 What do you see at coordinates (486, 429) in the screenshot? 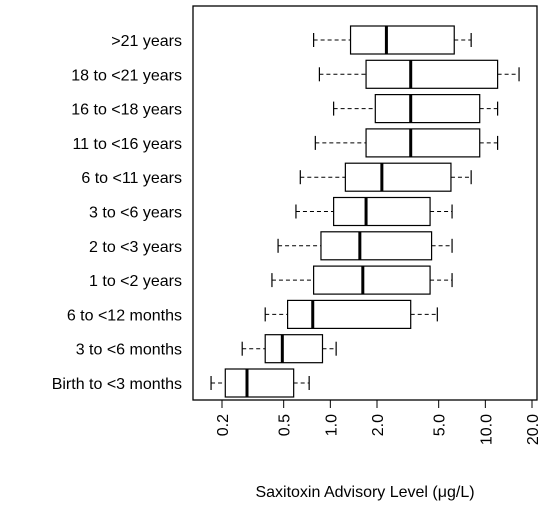
I see `x-tick-label: 10.0` at bounding box center [486, 429].